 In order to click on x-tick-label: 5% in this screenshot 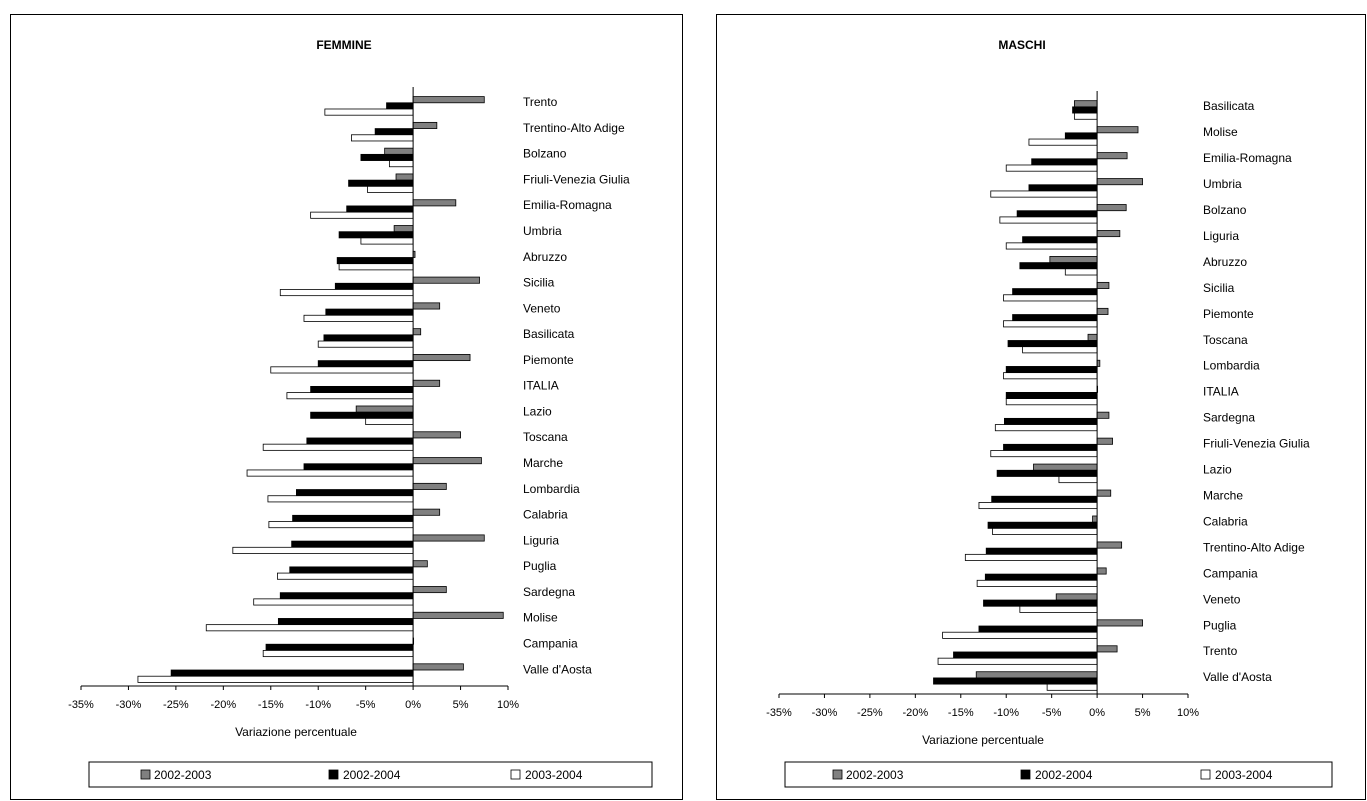, I will do `click(461, 705)`.